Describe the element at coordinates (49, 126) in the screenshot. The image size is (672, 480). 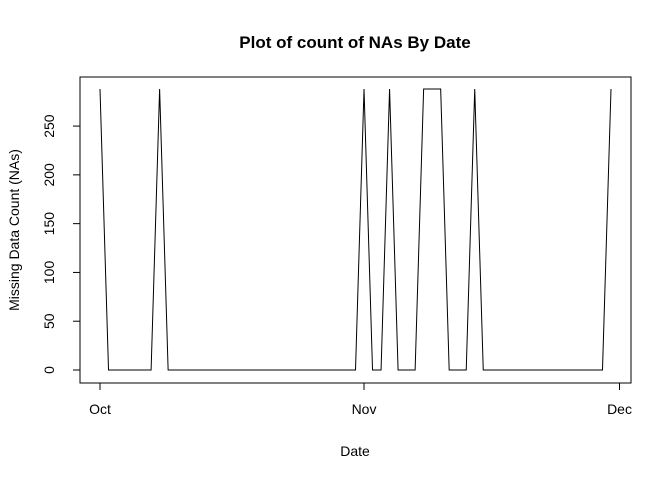
I see `y-tick-label: 250` at that location.